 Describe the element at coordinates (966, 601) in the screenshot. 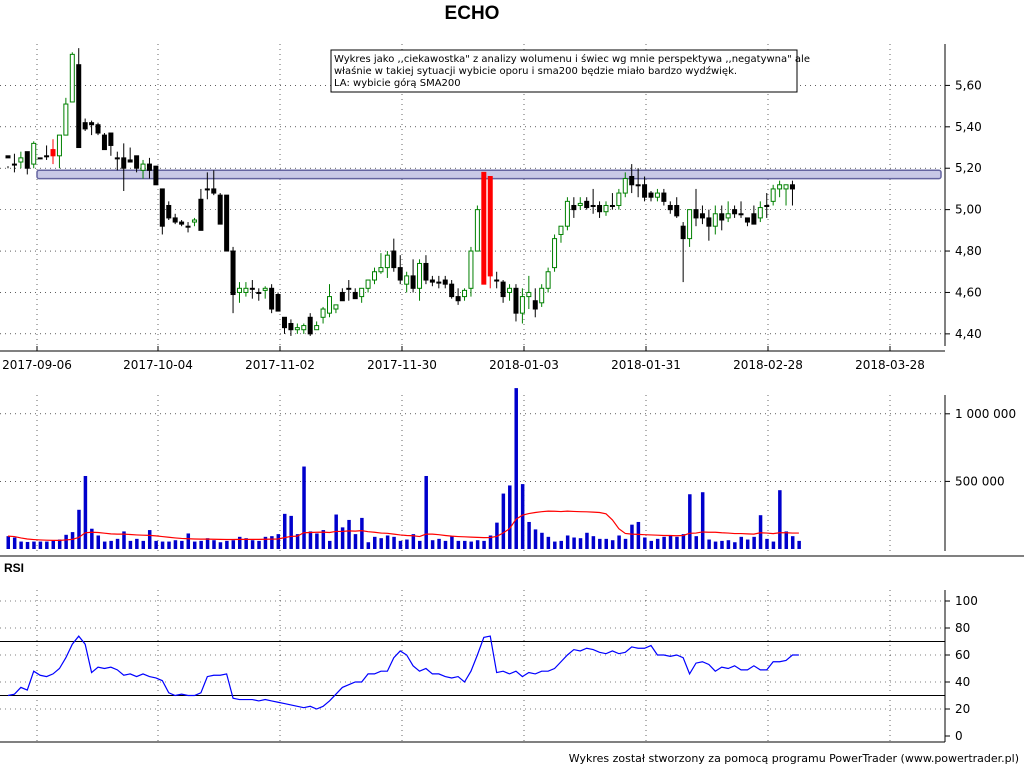

I see `rsi-tick-label: 100` at that location.